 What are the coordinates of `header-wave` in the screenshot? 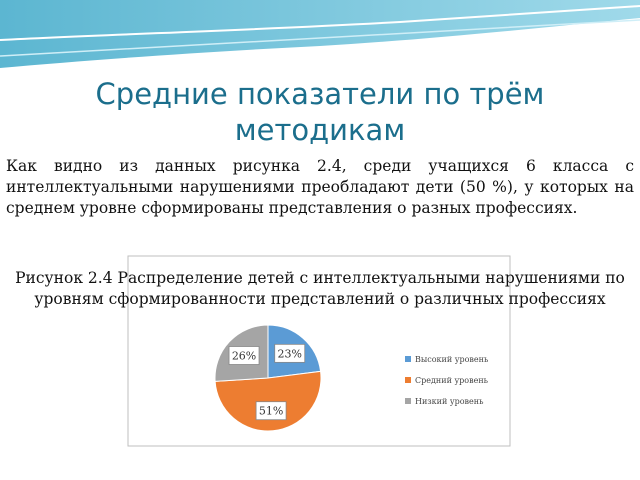 It's located at (320, 34).